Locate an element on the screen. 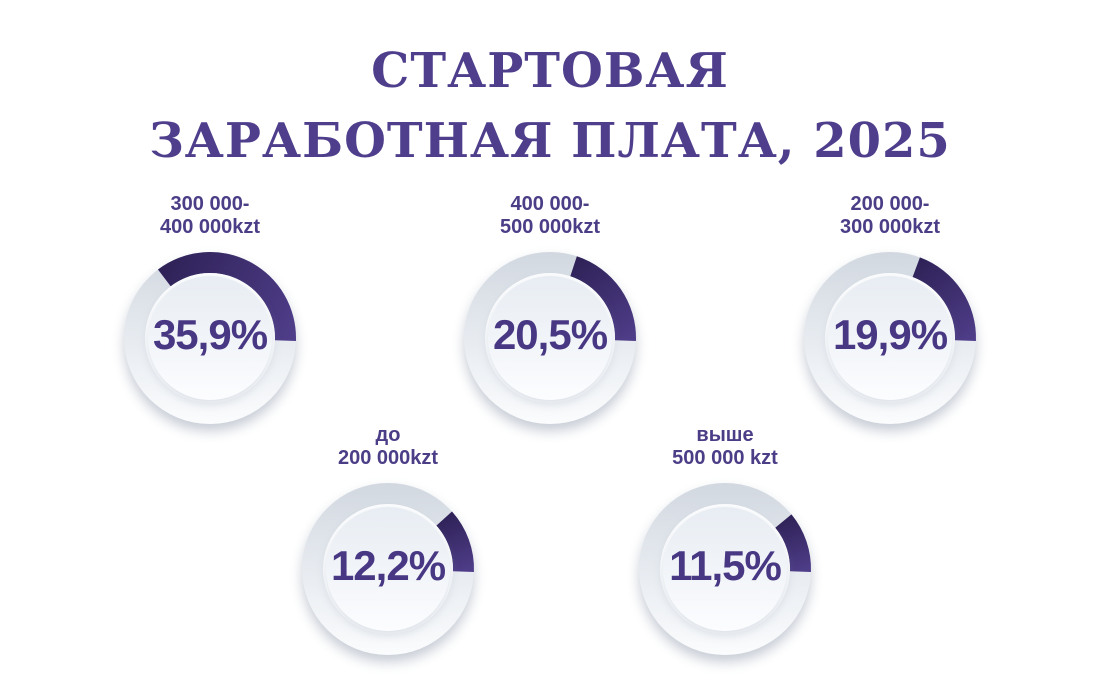 The height and width of the screenshot is (700, 1100). donut-value-label: 20,5% is located at coordinates (550, 334).